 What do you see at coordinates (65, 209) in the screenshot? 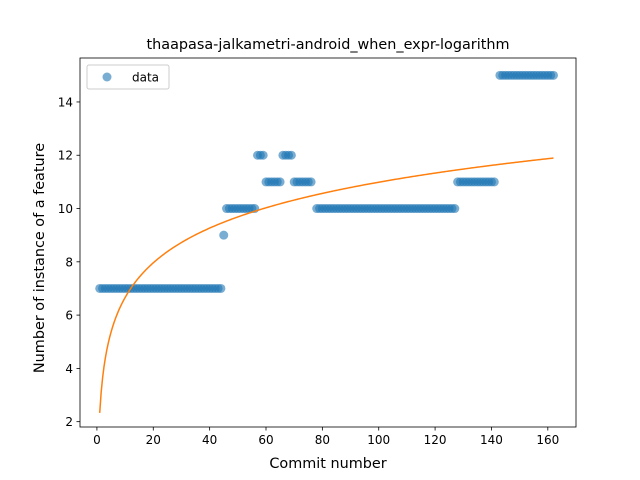
I see `y-tick-label: 10` at bounding box center [65, 209].